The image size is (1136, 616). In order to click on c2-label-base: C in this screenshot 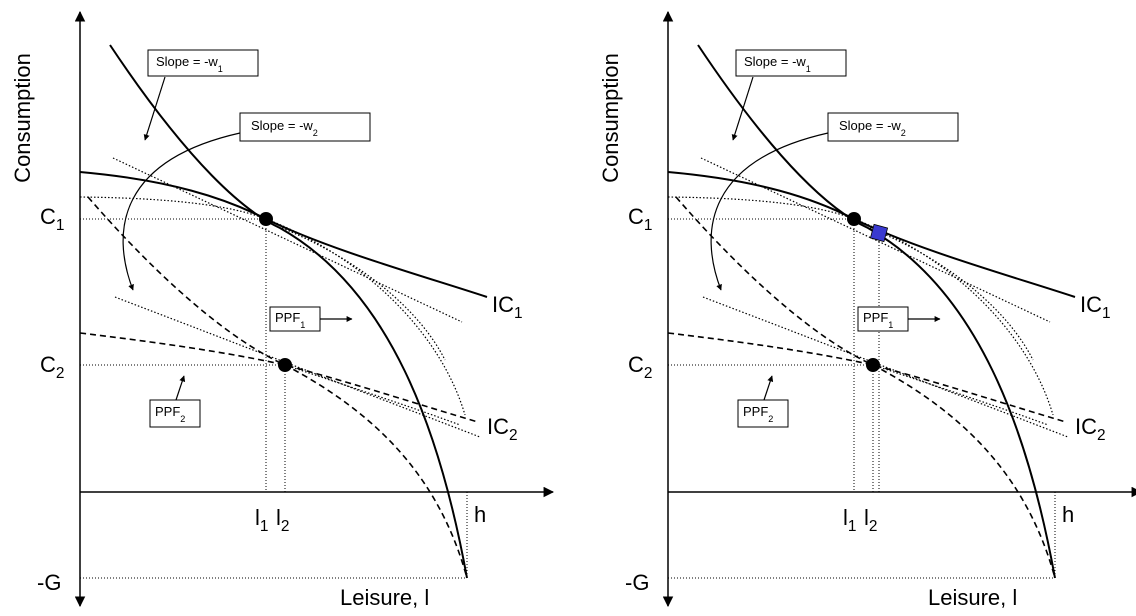, I will do `click(636, 364)`.